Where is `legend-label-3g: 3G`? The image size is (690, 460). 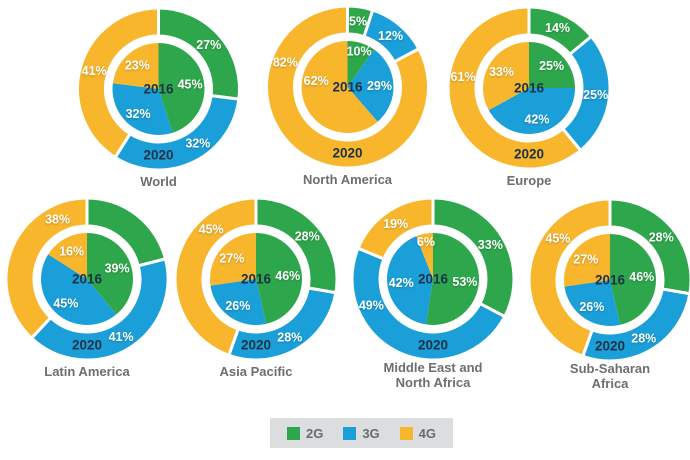
legend-label-3g: 3G is located at coordinates (371, 433).